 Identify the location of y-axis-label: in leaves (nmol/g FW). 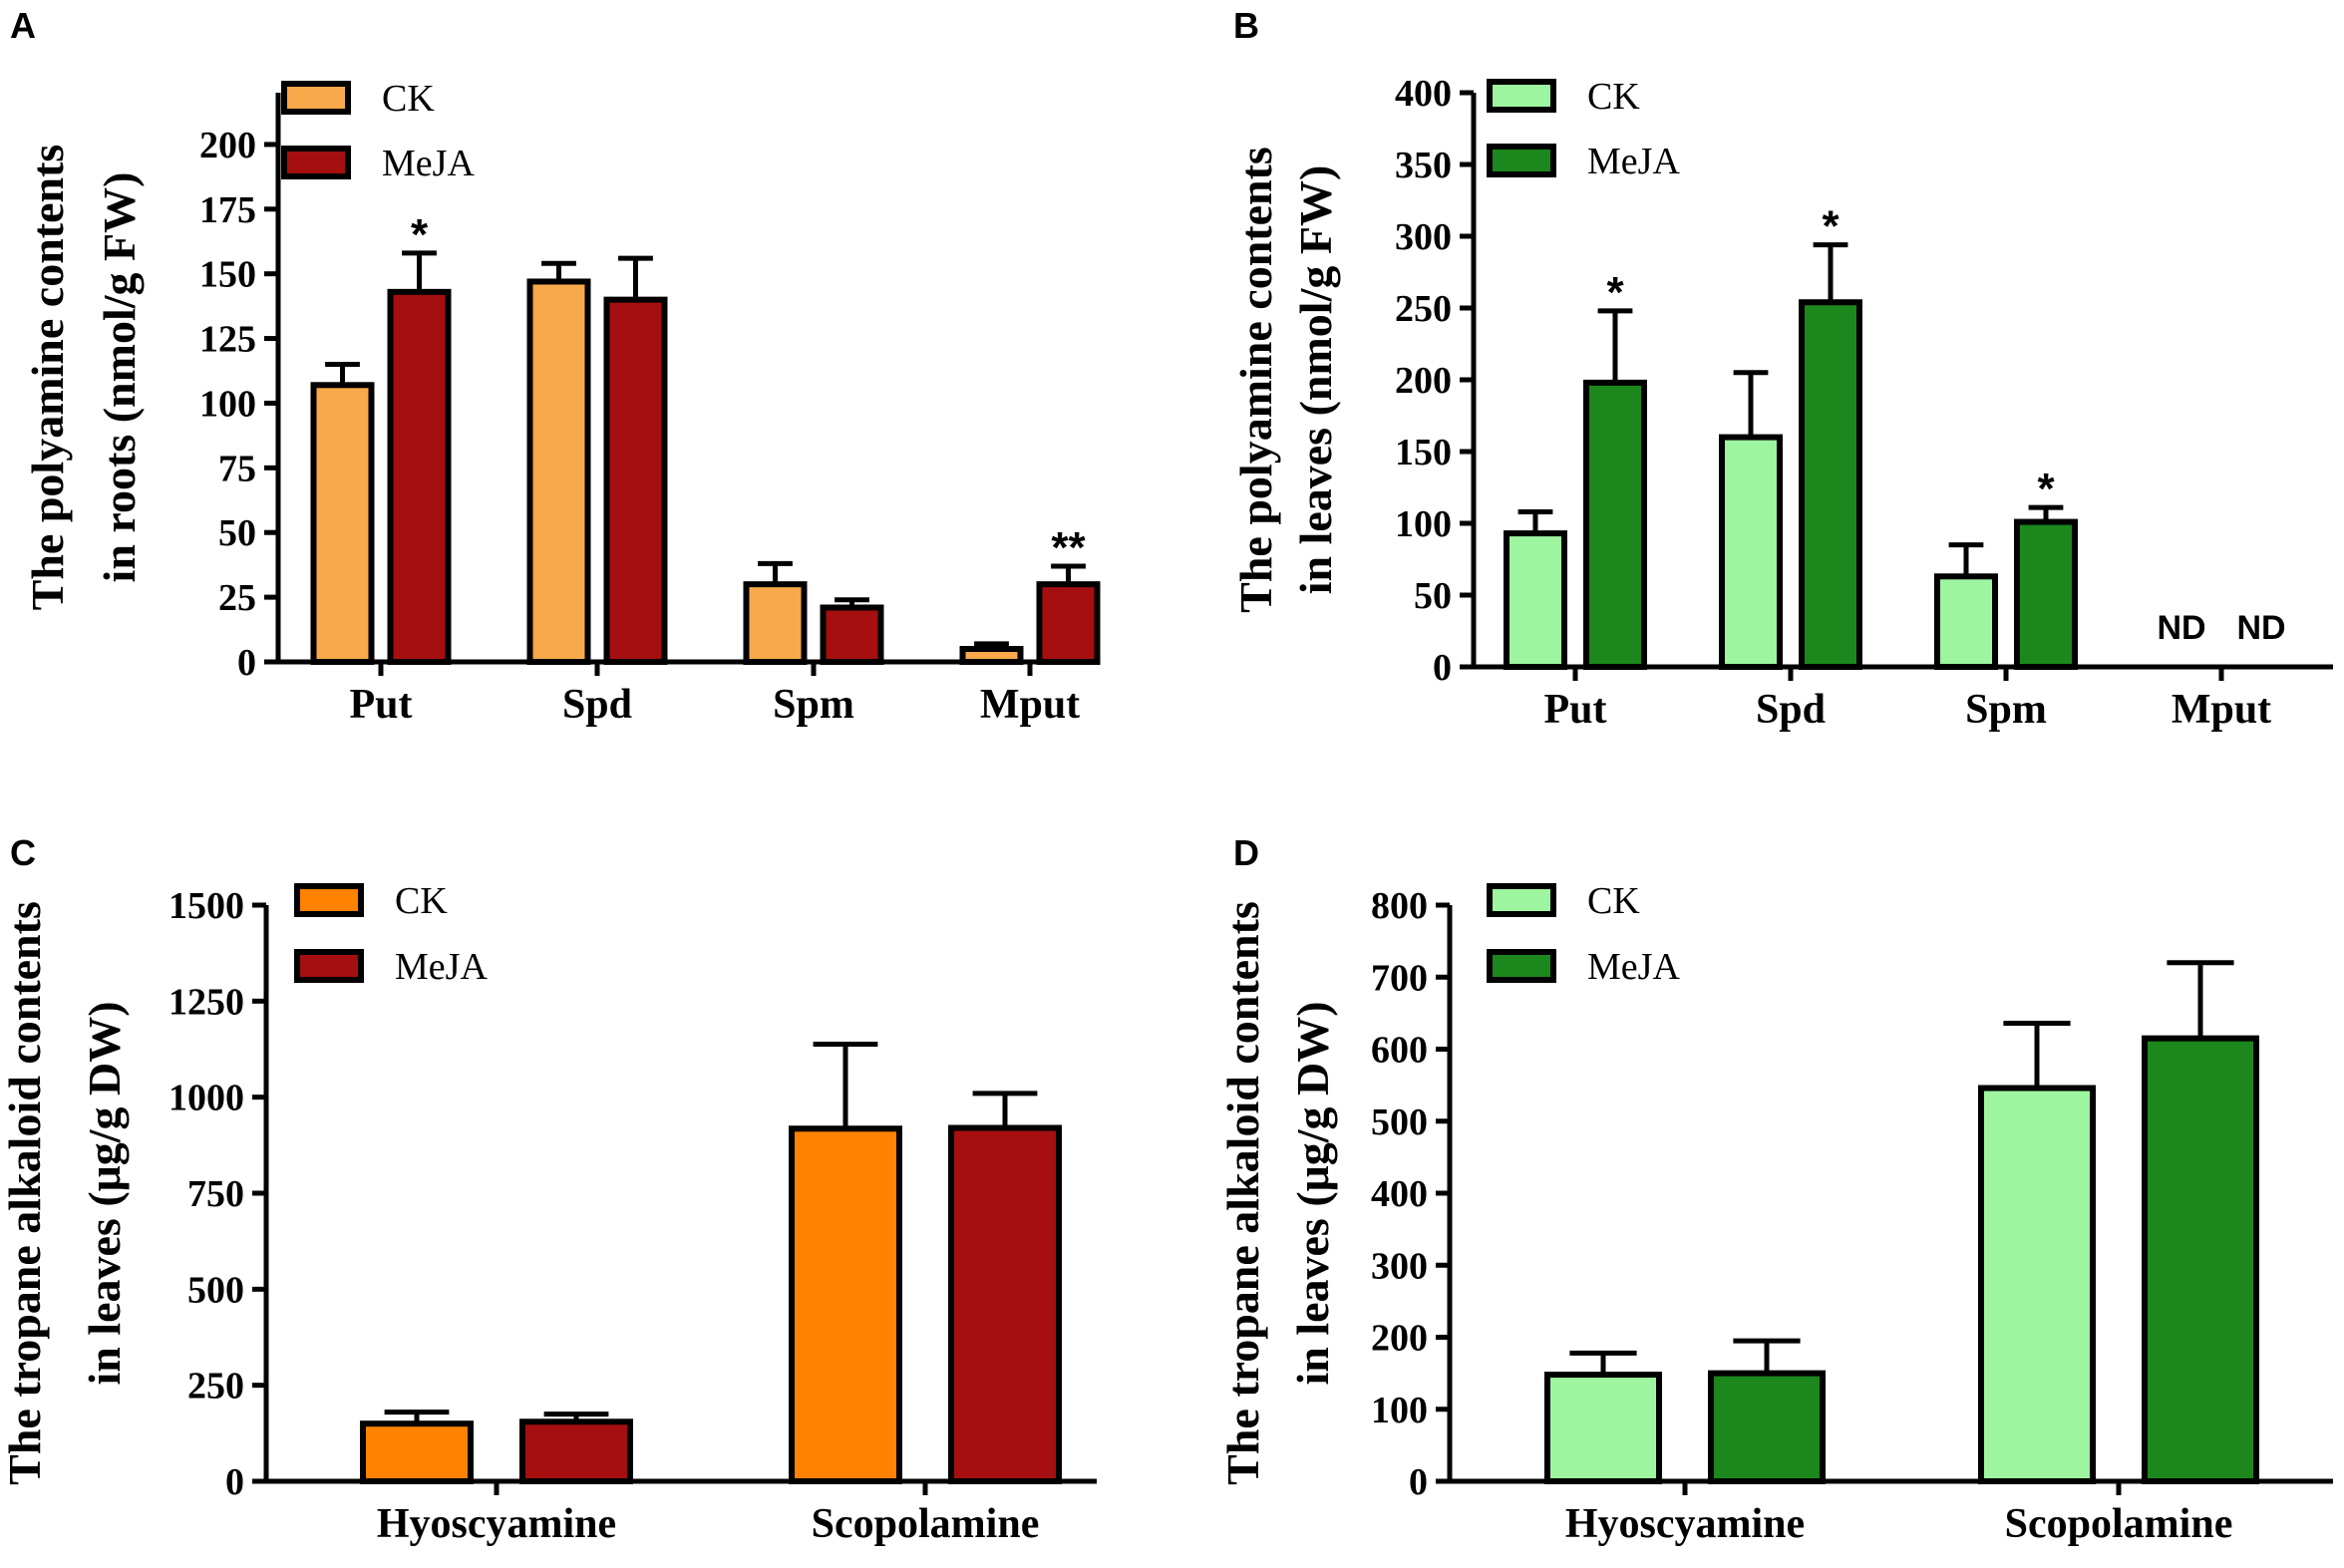
(1315, 380).